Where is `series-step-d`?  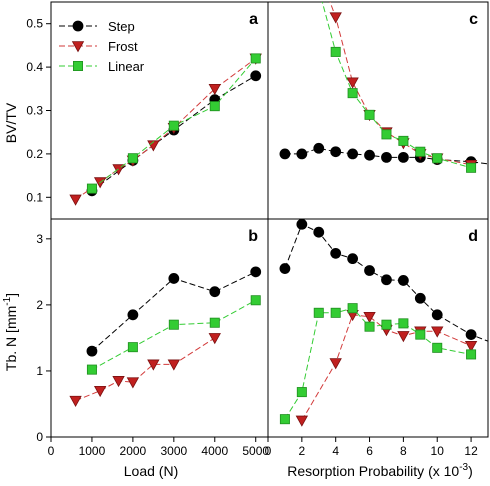 series-step-d is located at coordinates (383, 280).